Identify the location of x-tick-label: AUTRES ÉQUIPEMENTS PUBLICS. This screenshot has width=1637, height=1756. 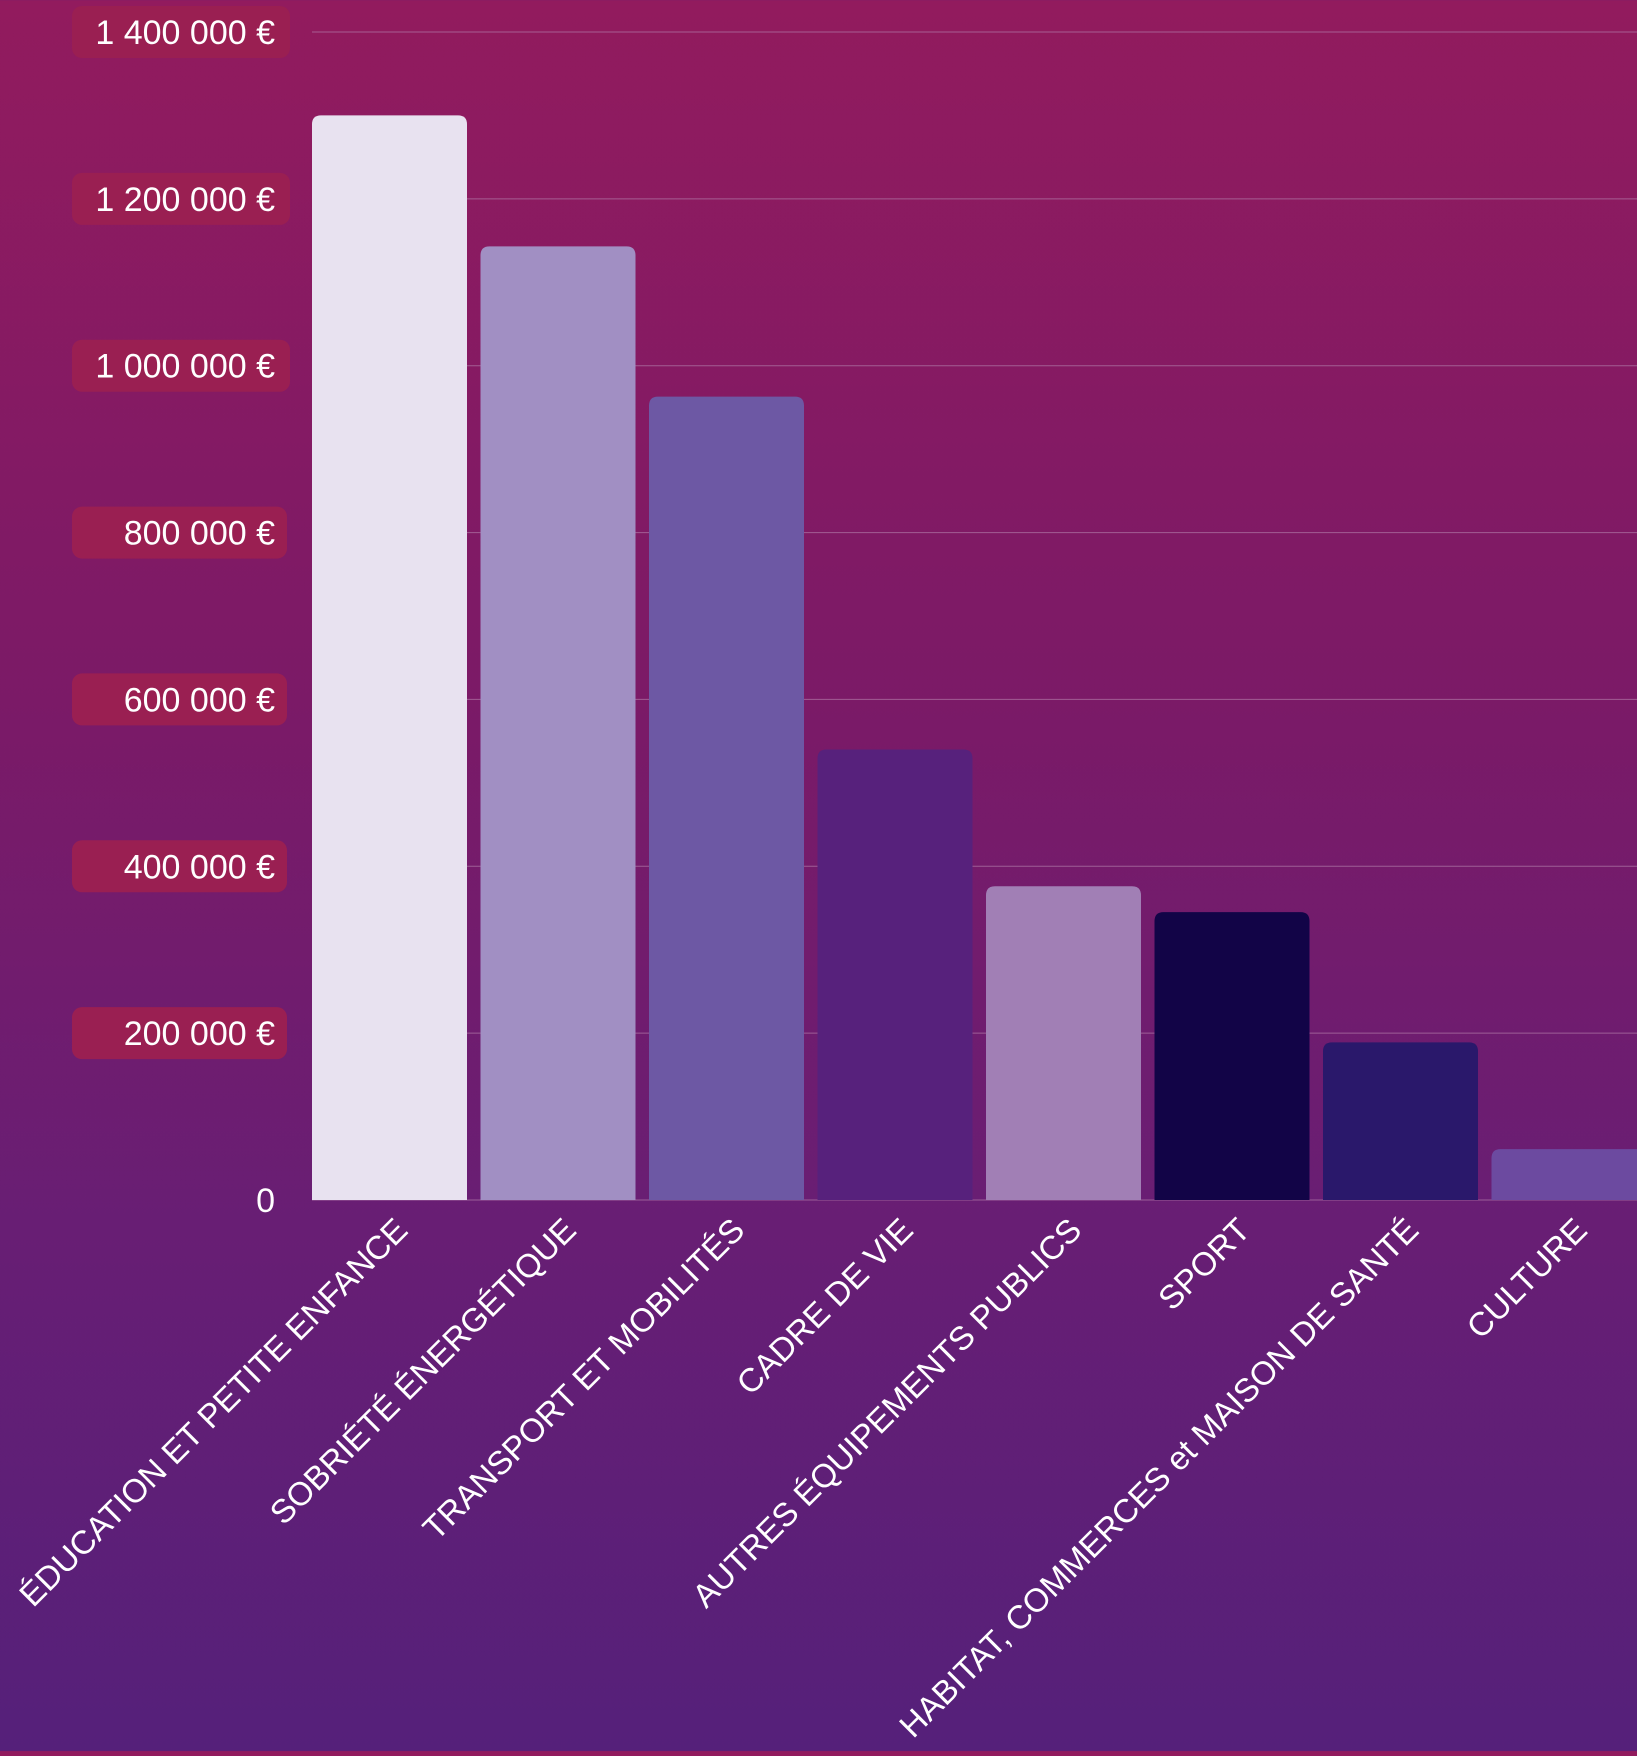
(886, 1412).